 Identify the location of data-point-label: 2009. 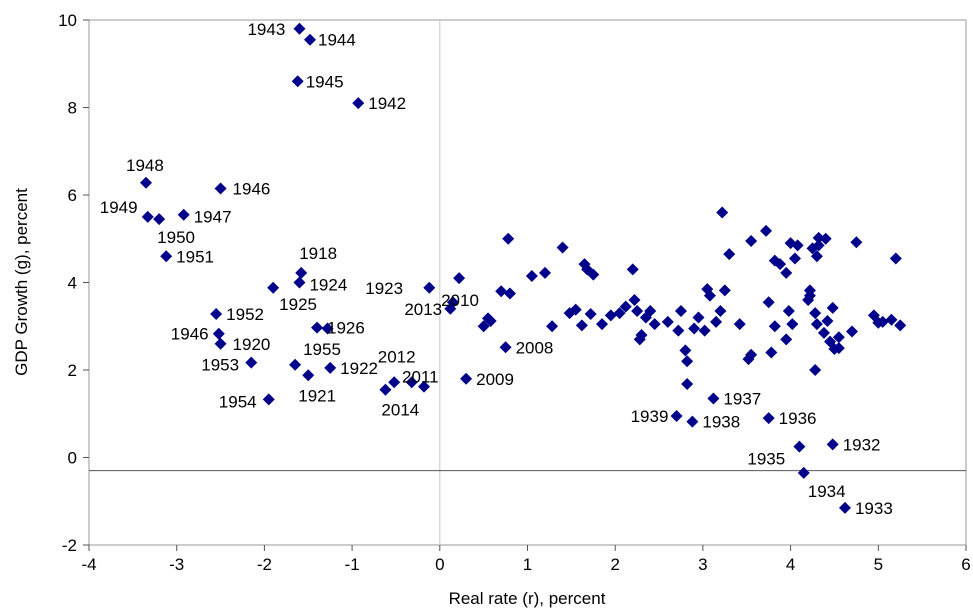
(495, 379).